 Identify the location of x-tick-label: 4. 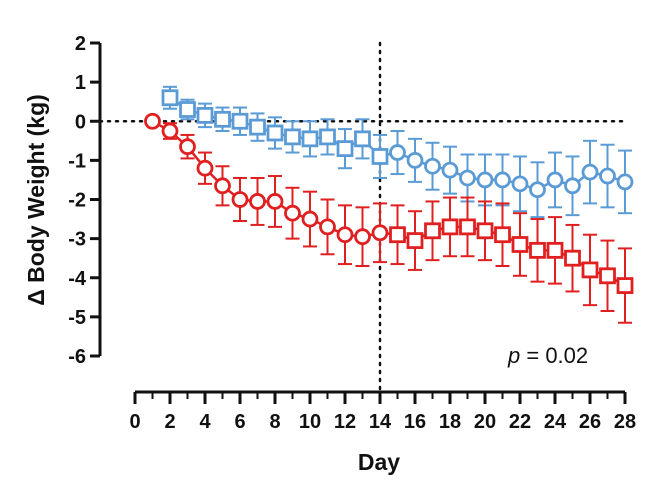
(205, 422).